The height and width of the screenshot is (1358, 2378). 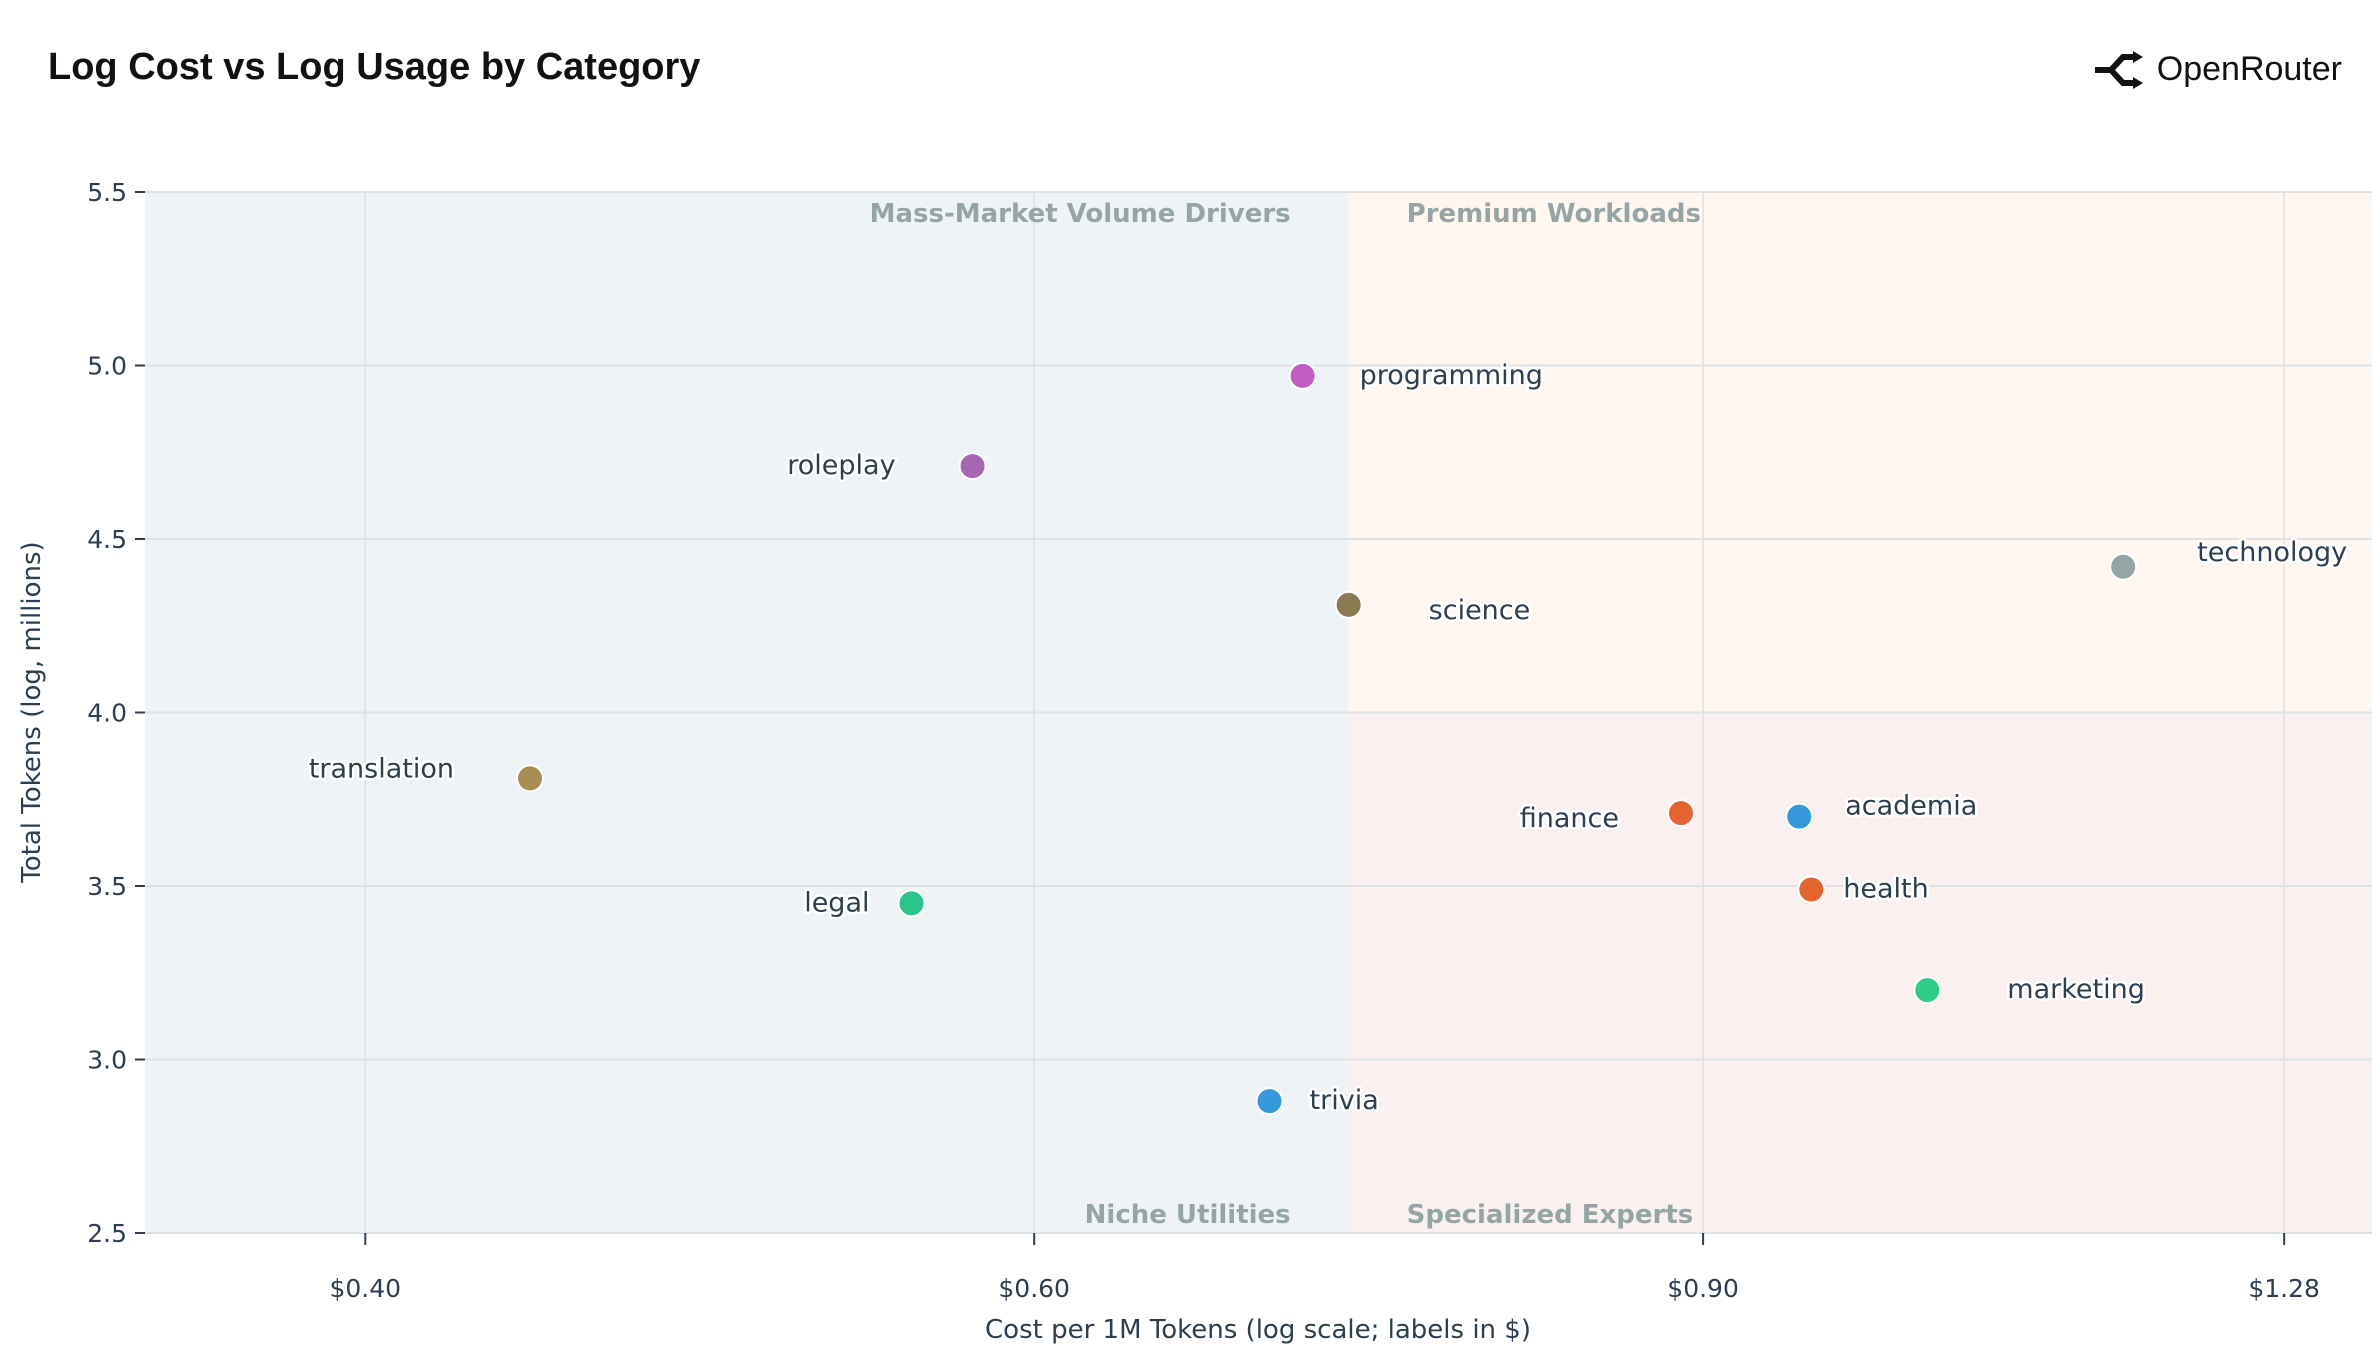 What do you see at coordinates (911, 903) in the screenshot?
I see `point-legal` at bounding box center [911, 903].